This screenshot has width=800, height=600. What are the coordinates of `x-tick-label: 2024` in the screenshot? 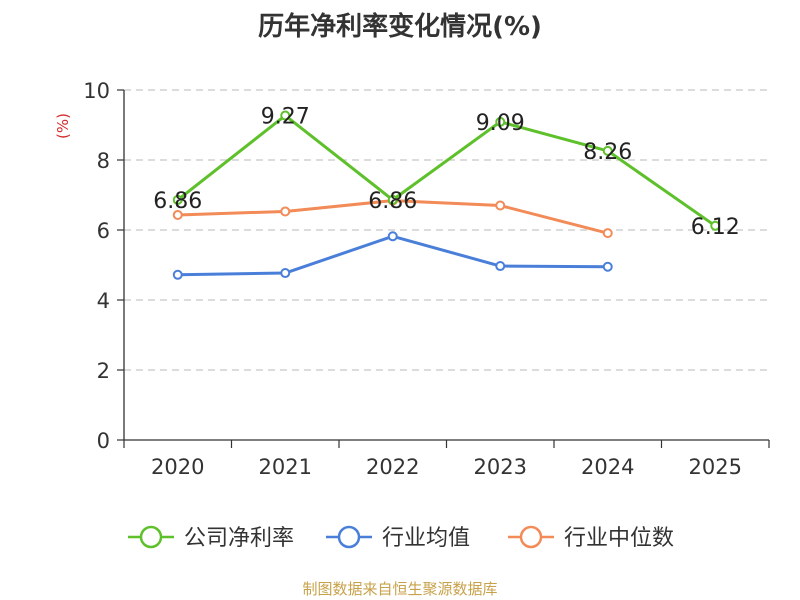 It's located at (607, 467).